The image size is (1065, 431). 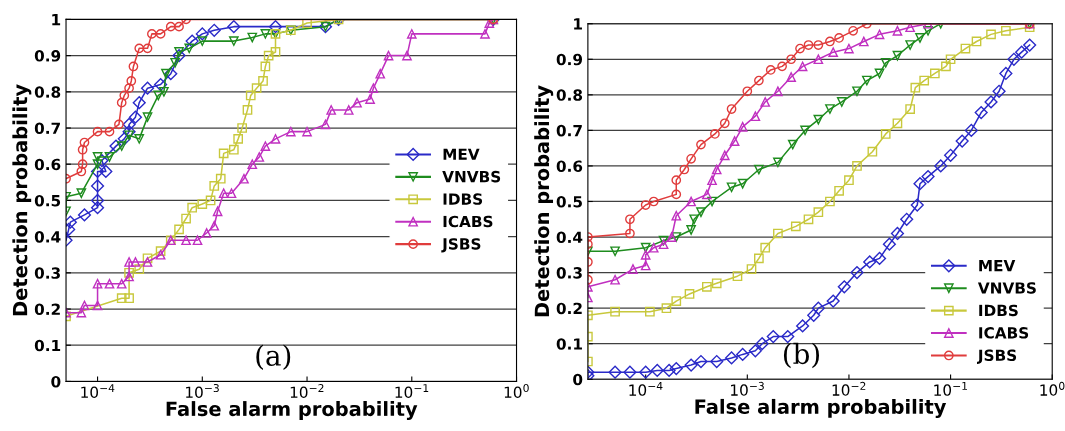 I want to click on annotation: (b), so click(x=801, y=355).